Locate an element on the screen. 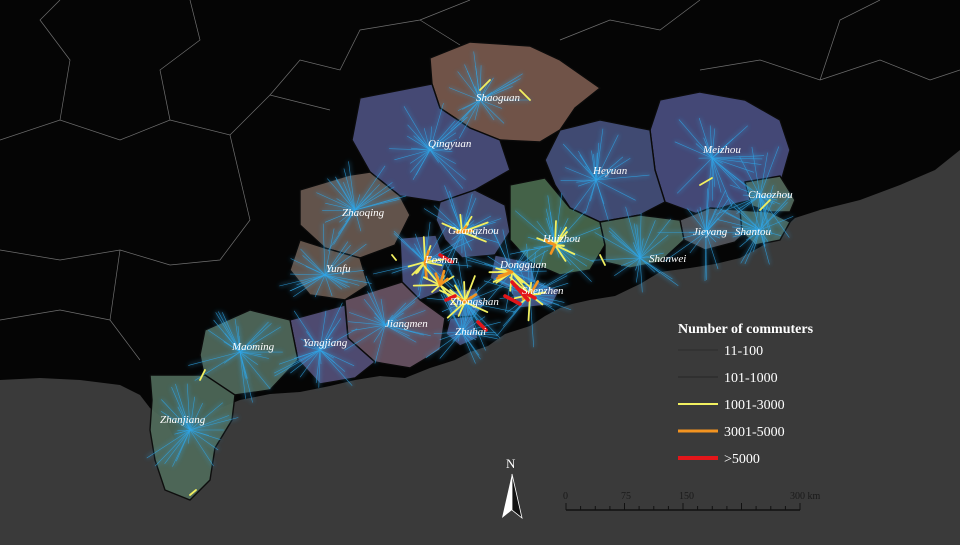 The image size is (960, 545). city-label-heyuan: Heyuan is located at coordinates (610, 171).